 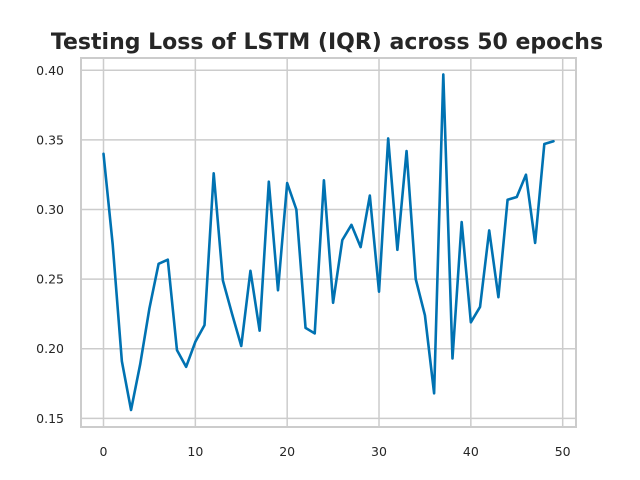 What do you see at coordinates (563, 451) in the screenshot?
I see `x-tick-label: 50` at bounding box center [563, 451].